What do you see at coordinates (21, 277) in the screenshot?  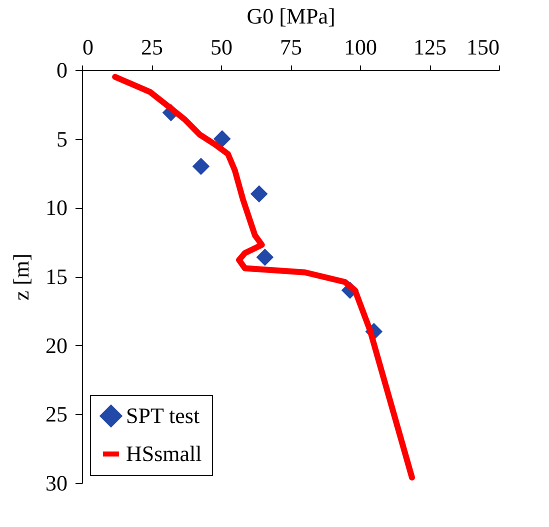 I see `y-axis-title: z [m]` at bounding box center [21, 277].